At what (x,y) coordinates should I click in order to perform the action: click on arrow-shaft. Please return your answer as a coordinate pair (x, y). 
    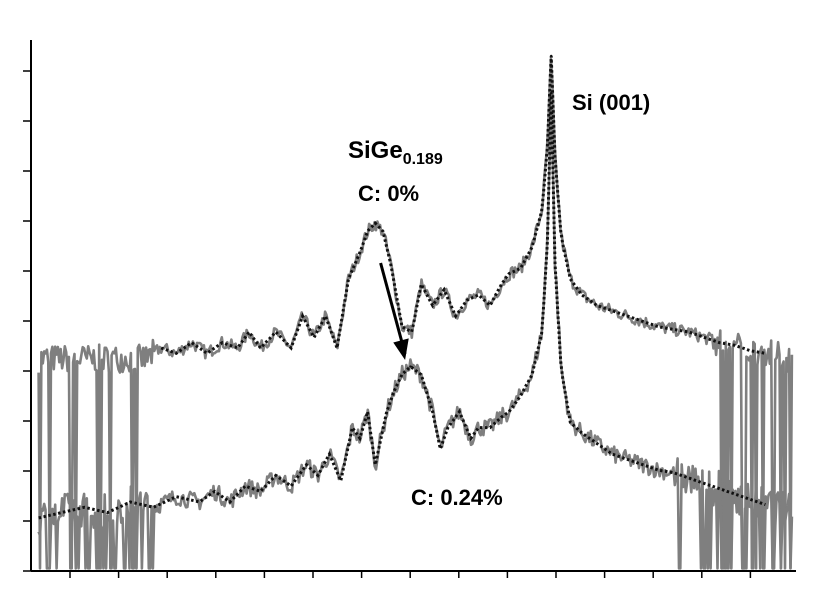
    Looking at the image, I should click on (393, 308).